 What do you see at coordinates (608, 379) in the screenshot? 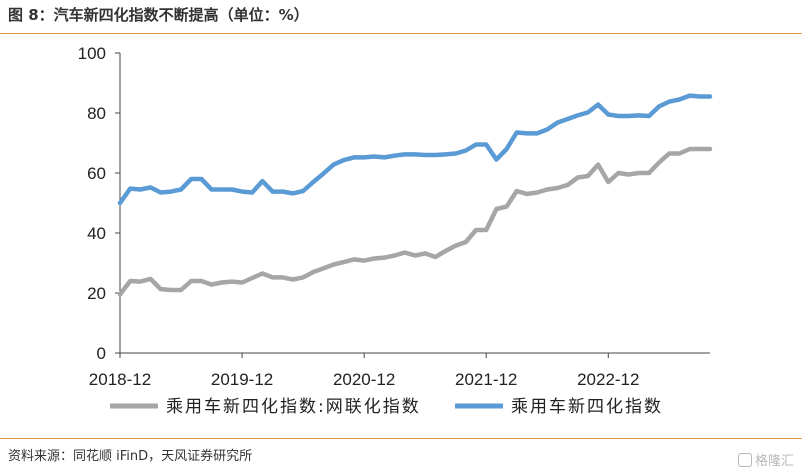
I see `x-tick-label: 2022-12` at bounding box center [608, 379].